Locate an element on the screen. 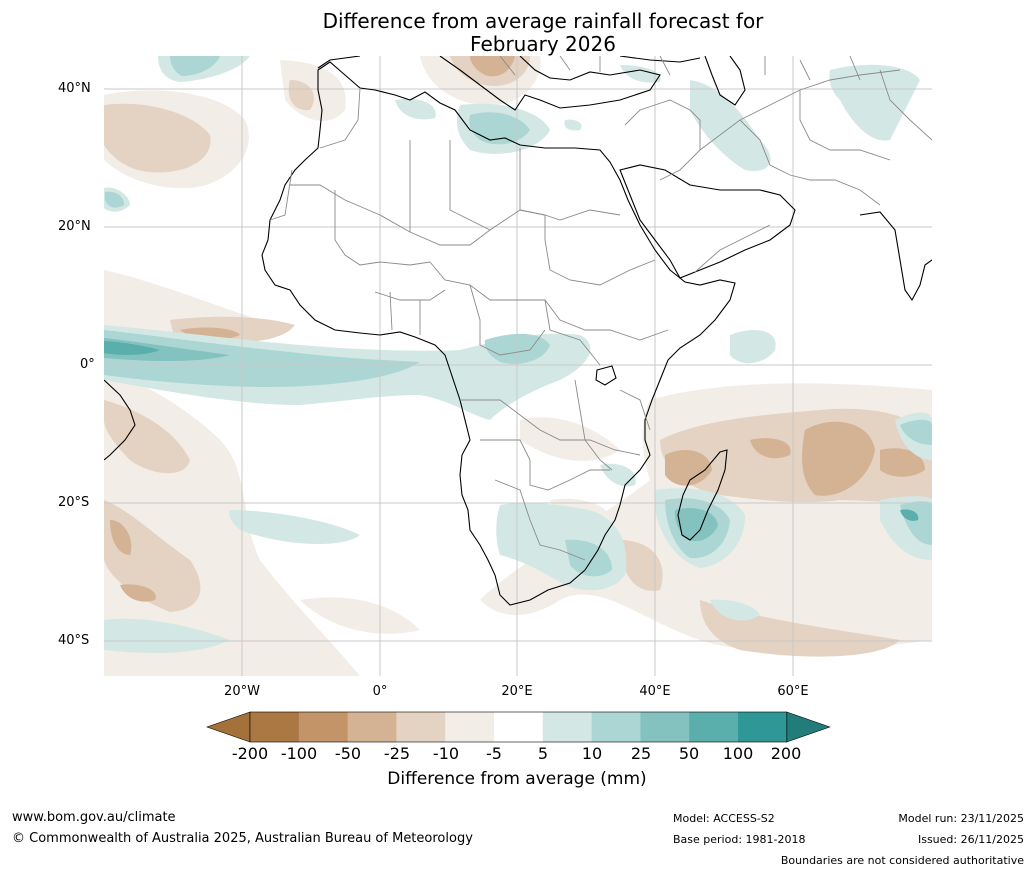 The width and height of the screenshot is (1035, 873). lake-victoria is located at coordinates (606, 375).